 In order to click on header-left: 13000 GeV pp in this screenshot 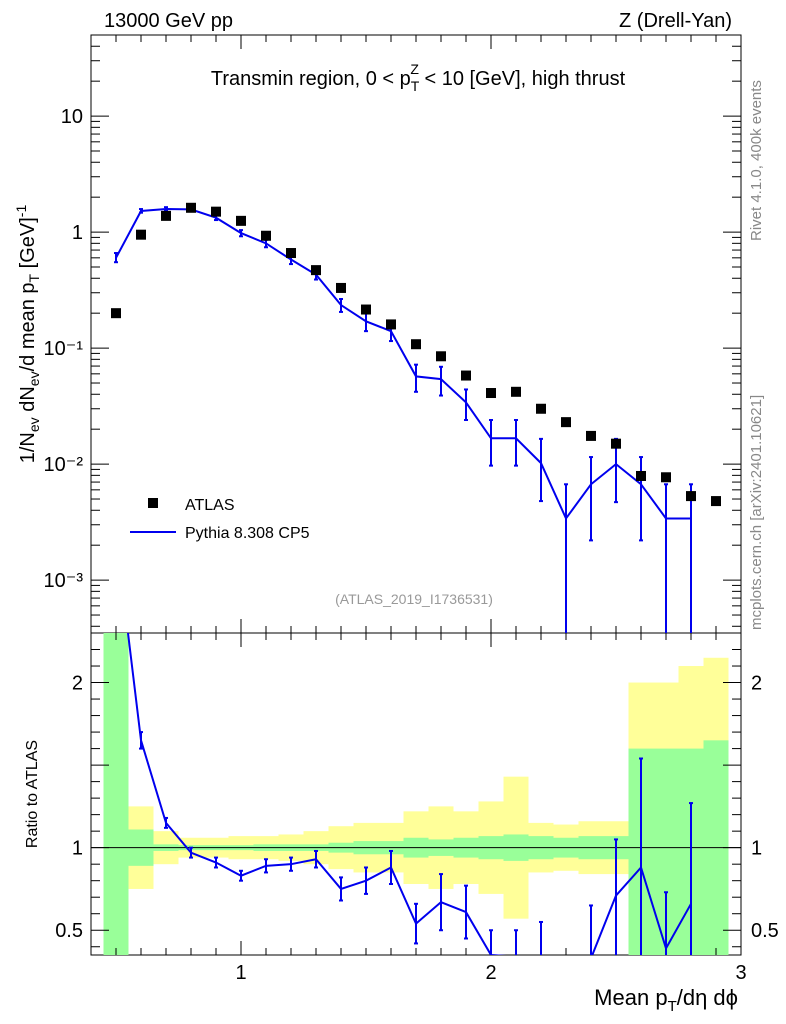, I will do `click(168, 21)`.